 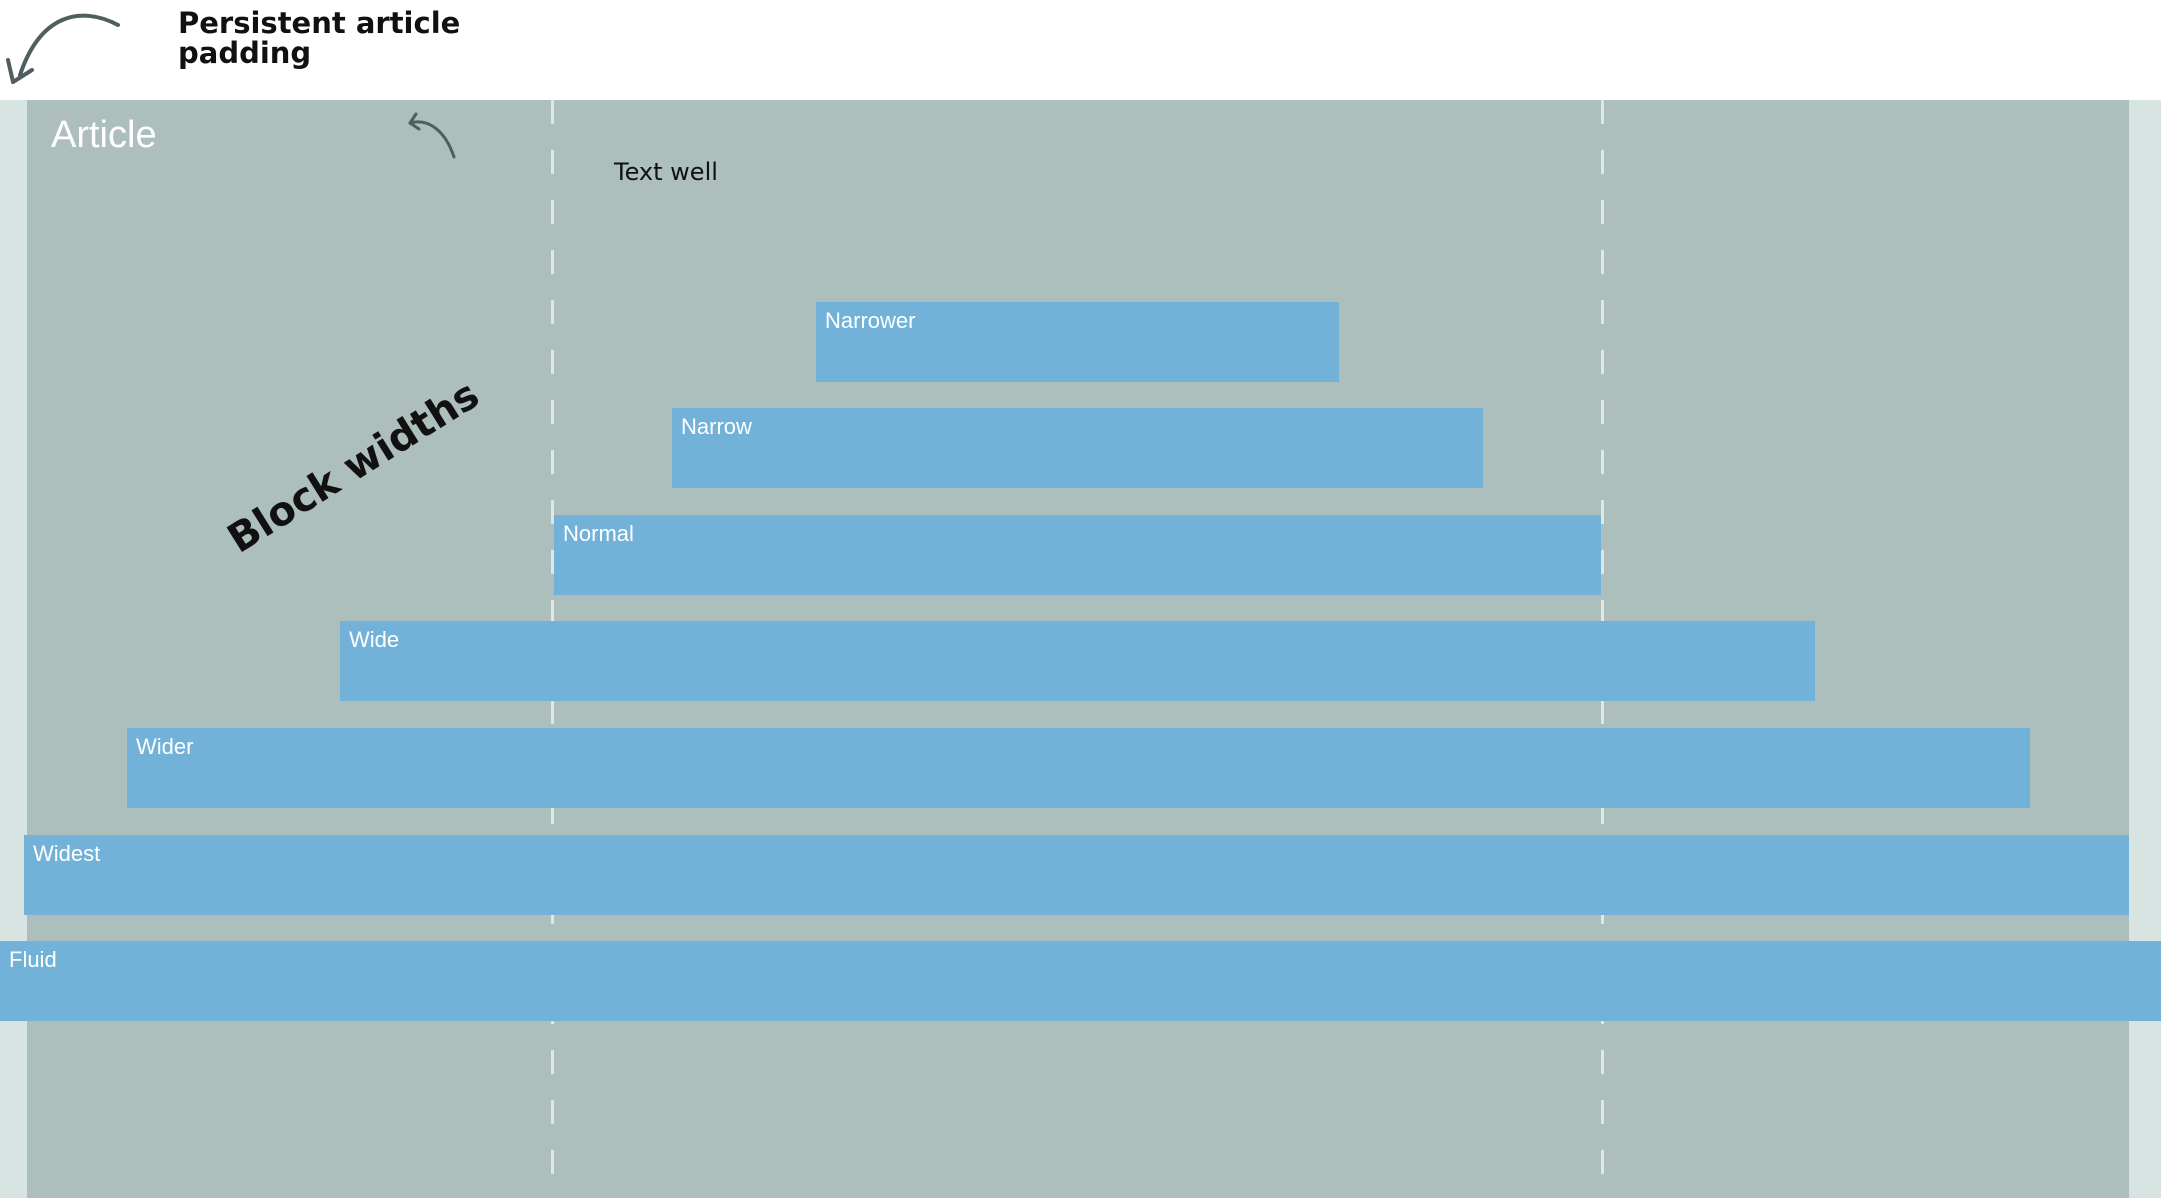 What do you see at coordinates (319, 38) in the screenshot?
I see `padding-annotation: Persistent article padding` at bounding box center [319, 38].